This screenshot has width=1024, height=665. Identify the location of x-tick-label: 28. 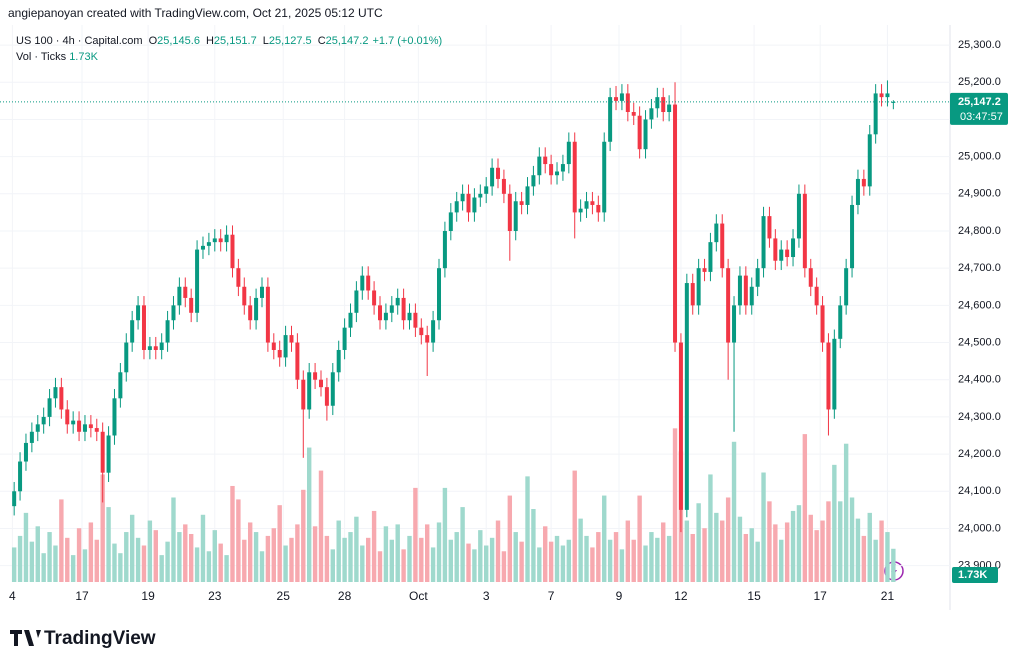
(345, 596).